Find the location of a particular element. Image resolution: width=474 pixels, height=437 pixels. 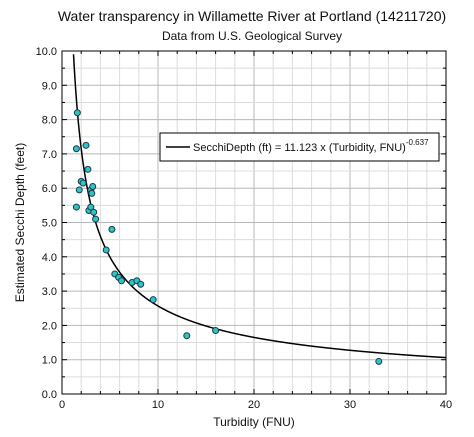

legend-box is located at coordinates (299, 147).